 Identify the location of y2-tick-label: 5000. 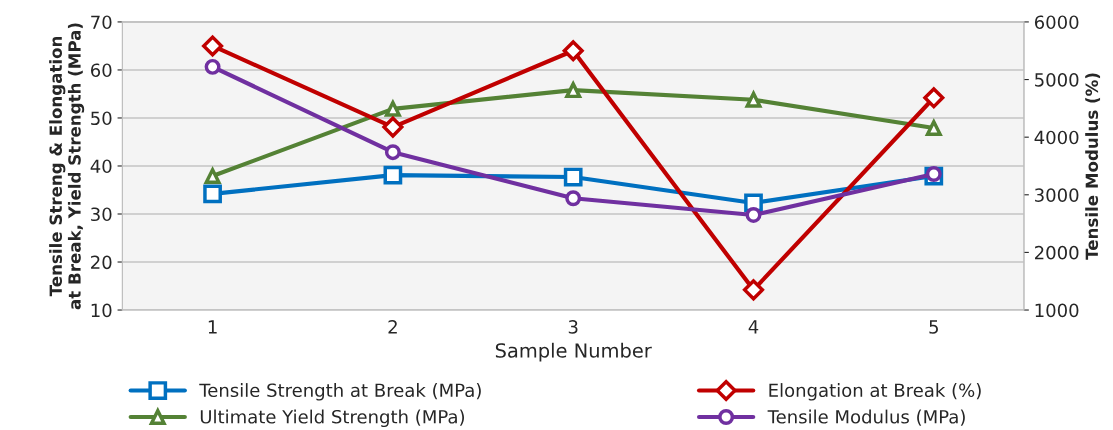
(1057, 80).